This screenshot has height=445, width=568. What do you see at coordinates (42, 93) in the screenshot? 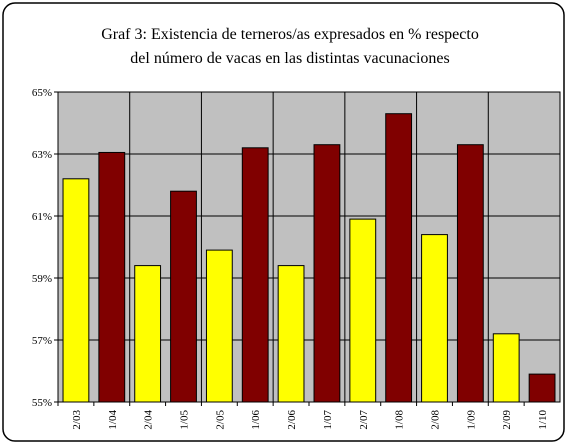
I see `y-tick-label: 65%` at bounding box center [42, 93].